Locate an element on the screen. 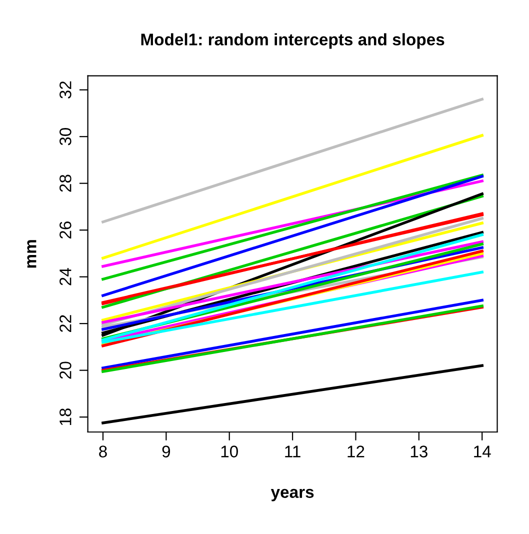 The image size is (529, 534). x-tick-label: 13 is located at coordinates (419, 452).